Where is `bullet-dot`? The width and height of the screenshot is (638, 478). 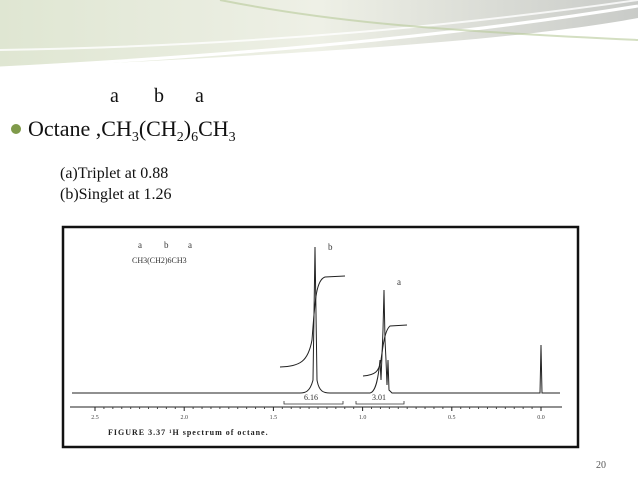 bullet-dot is located at coordinates (16, 129).